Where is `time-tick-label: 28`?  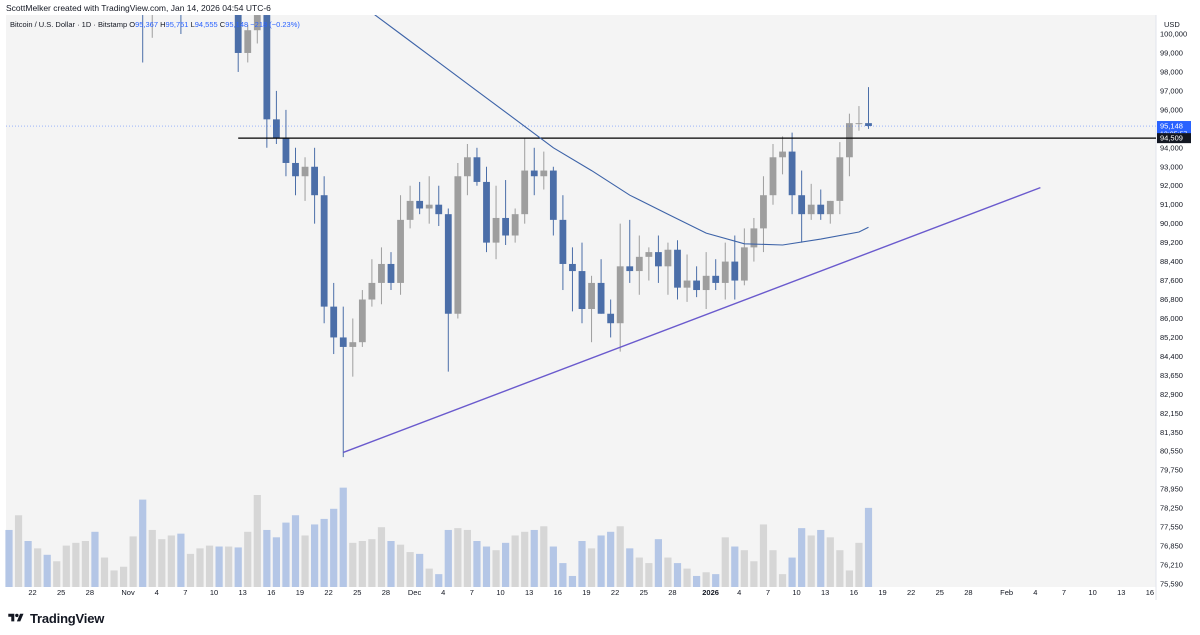
time-tick-label: 28 is located at coordinates (386, 592).